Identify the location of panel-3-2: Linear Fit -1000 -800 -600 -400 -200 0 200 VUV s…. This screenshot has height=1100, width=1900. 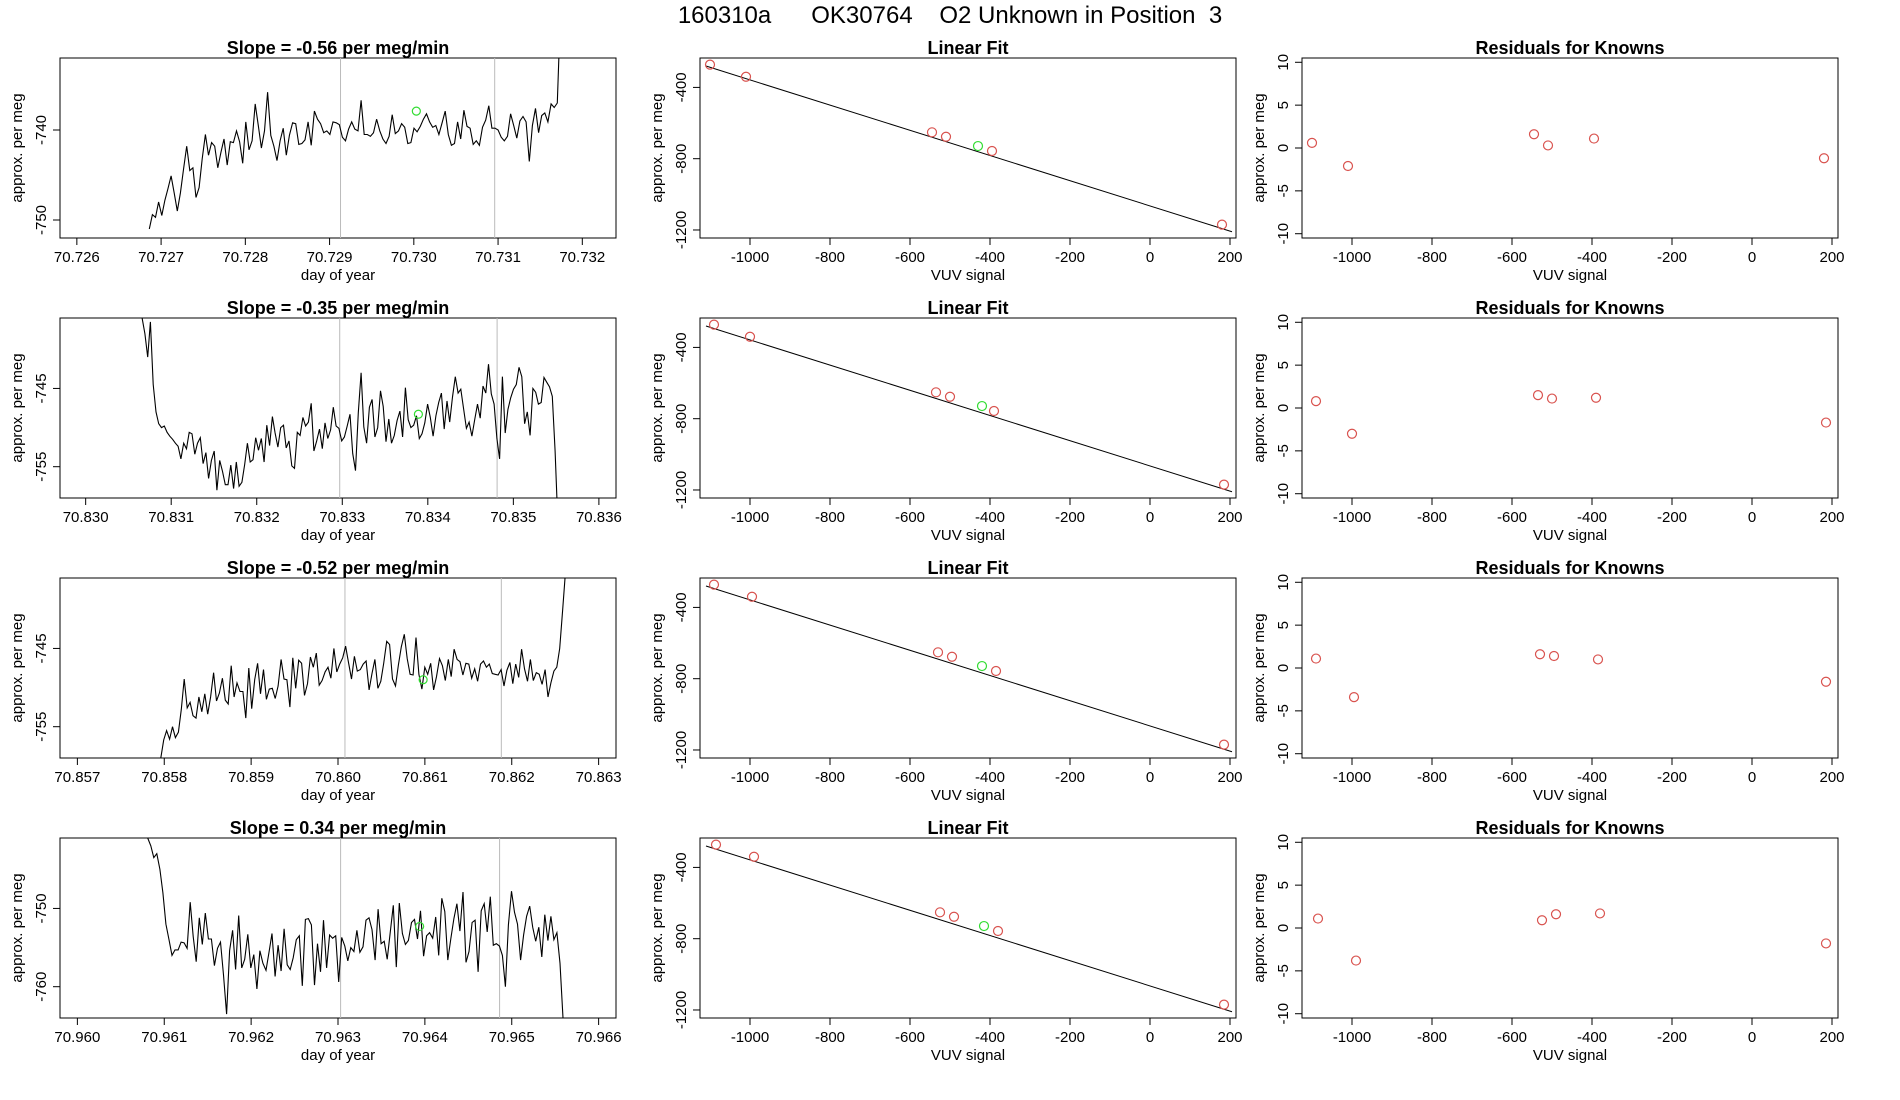
(946, 681).